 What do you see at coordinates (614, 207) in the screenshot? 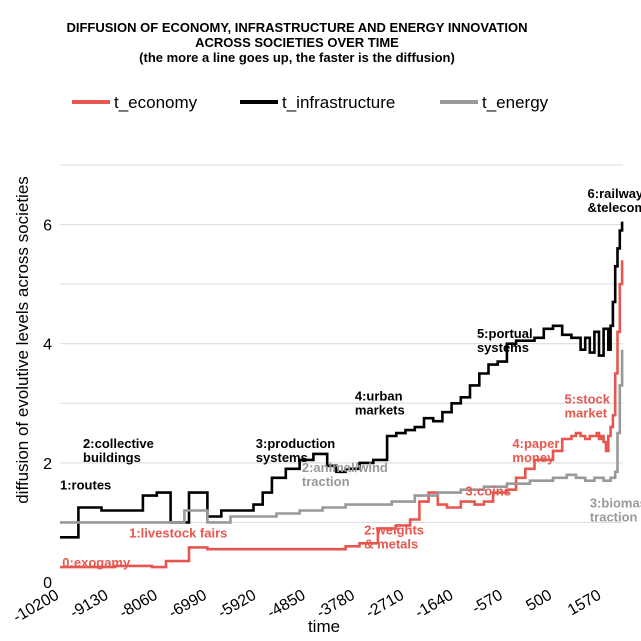
I see `annotation-label: &telecom` at bounding box center [614, 207].